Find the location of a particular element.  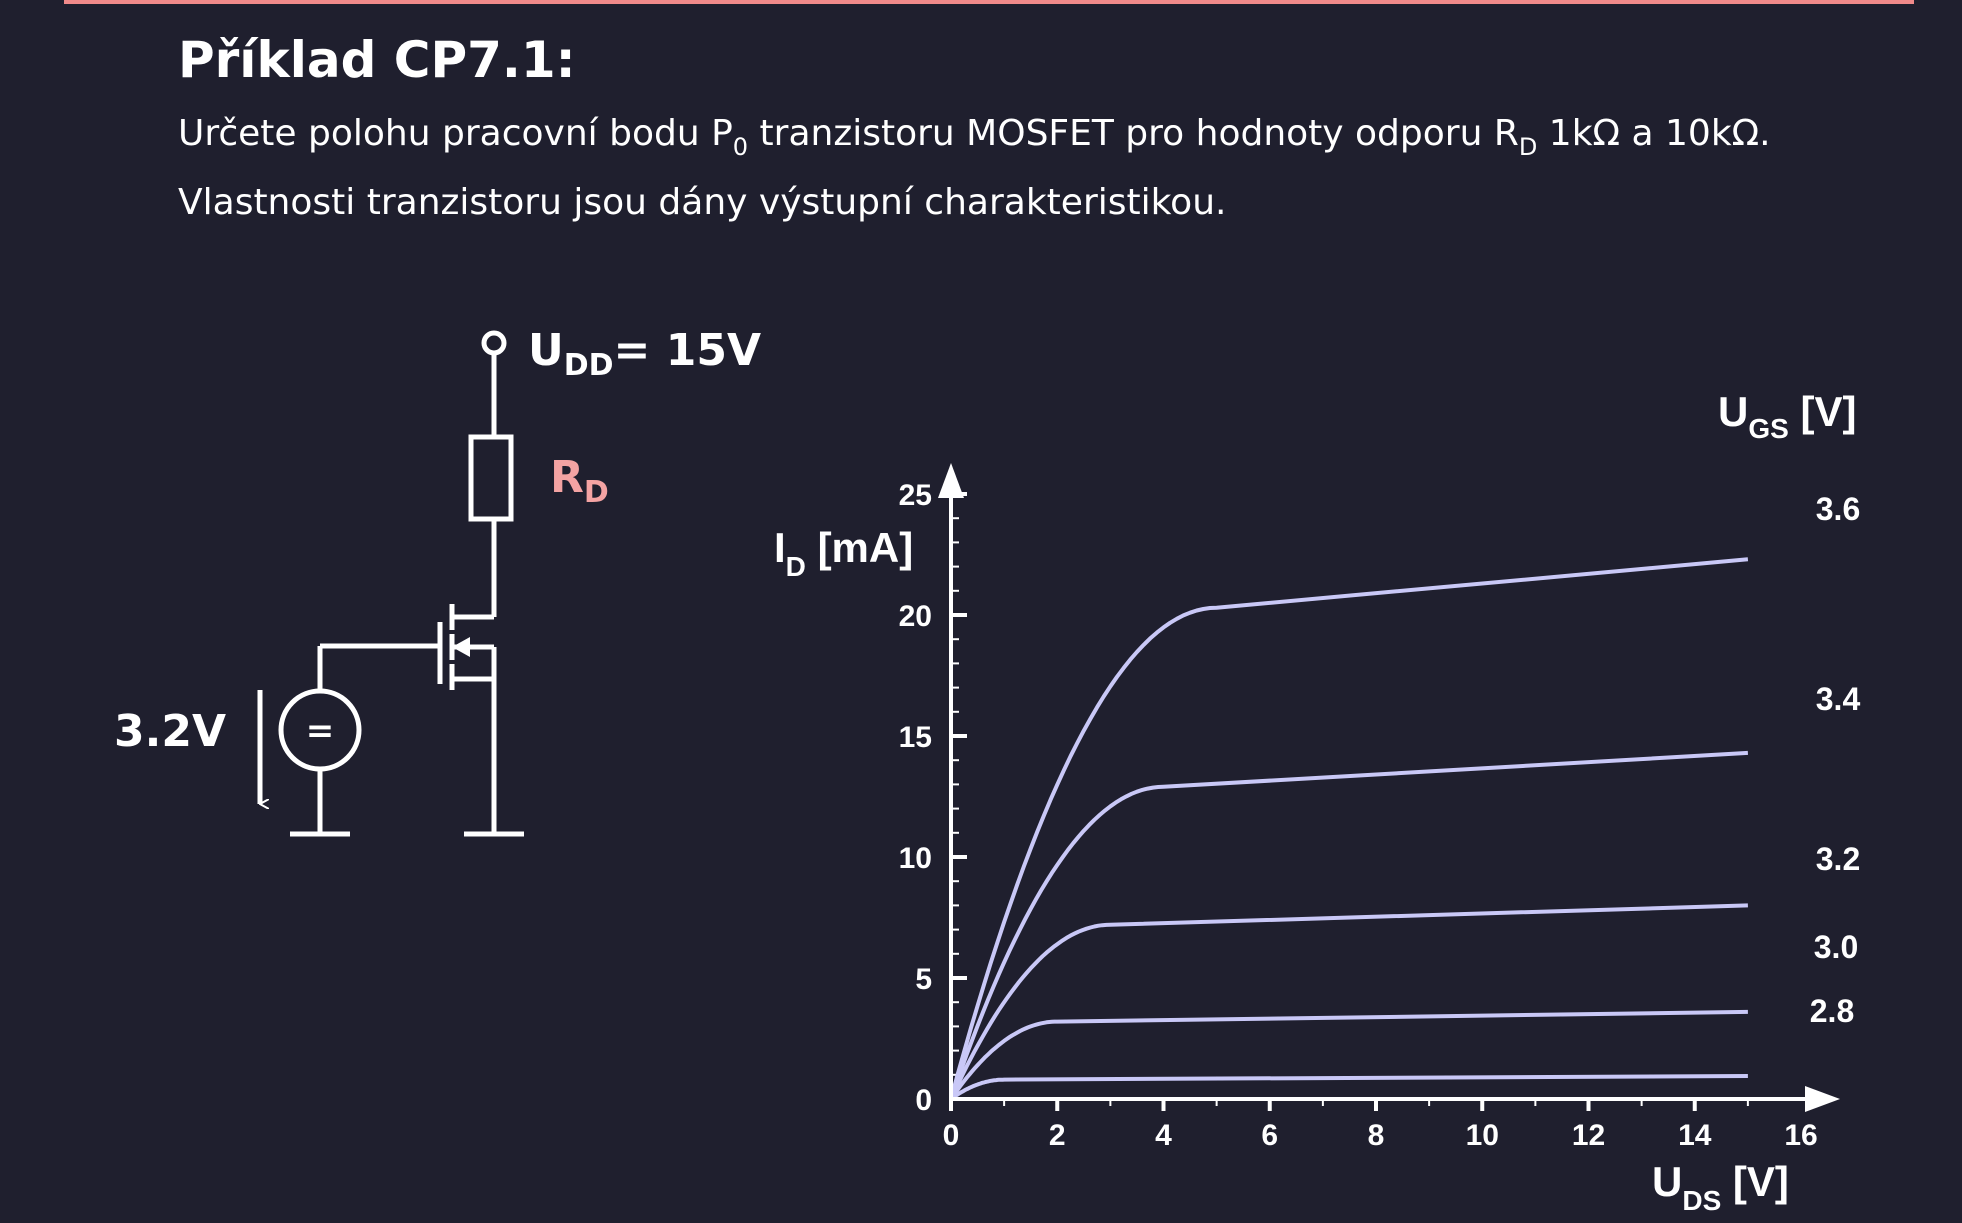

y-axis-arrow-icon is located at coordinates (951, 480).